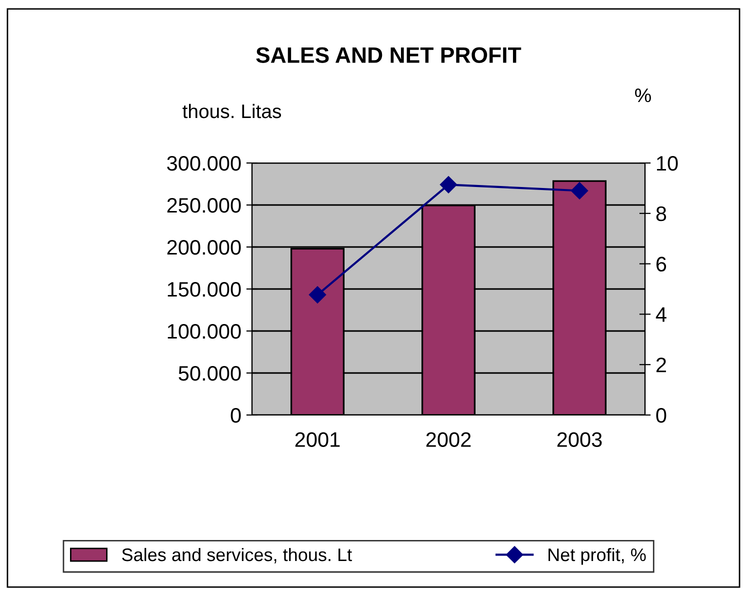  I want to click on y-tick-label: 150.000, so click(204, 289).